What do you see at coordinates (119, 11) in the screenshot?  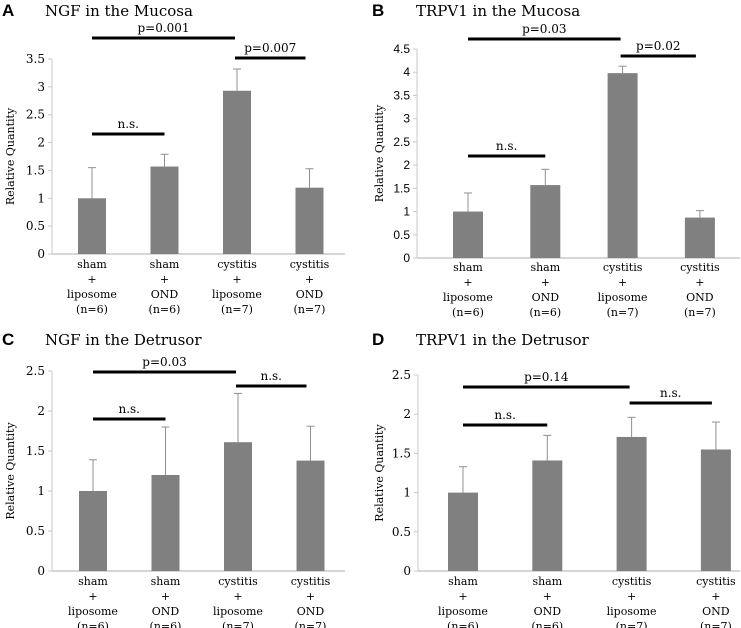 I see `panel-title: NGF in the Mucosa` at bounding box center [119, 11].